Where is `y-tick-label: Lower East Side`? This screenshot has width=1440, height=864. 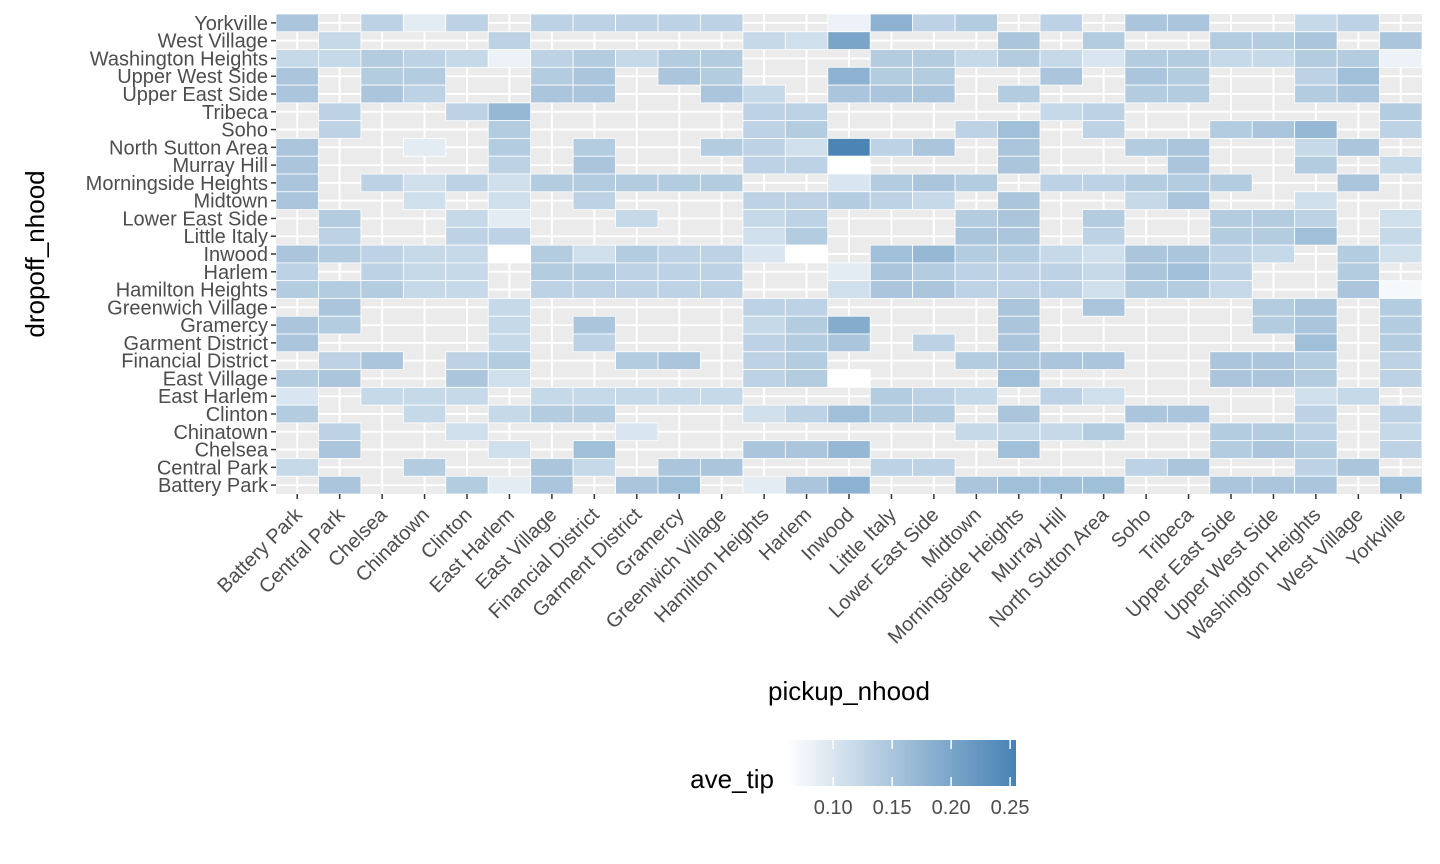 y-tick-label: Lower East Side is located at coordinates (195, 219).